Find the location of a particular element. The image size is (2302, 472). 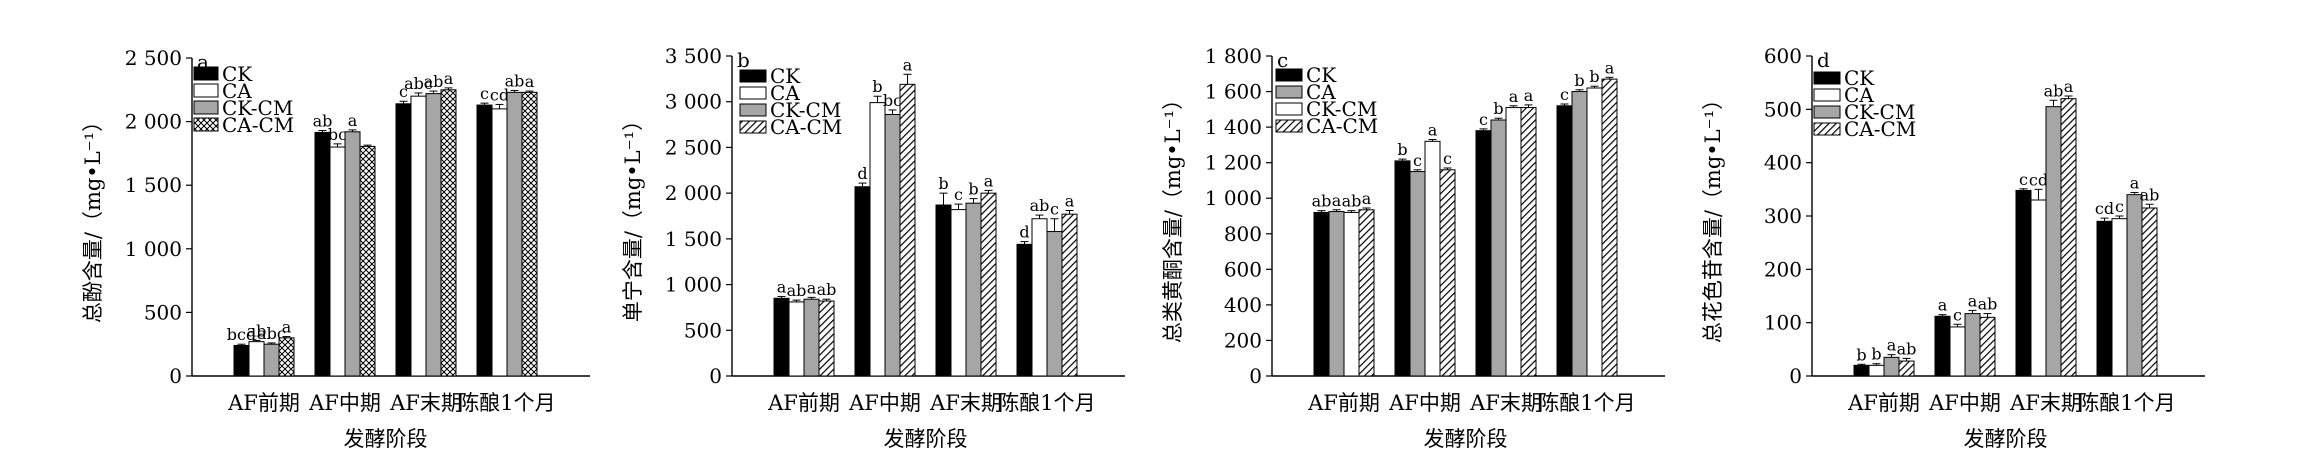

y-tick-label: 100 is located at coordinates (1783, 323).